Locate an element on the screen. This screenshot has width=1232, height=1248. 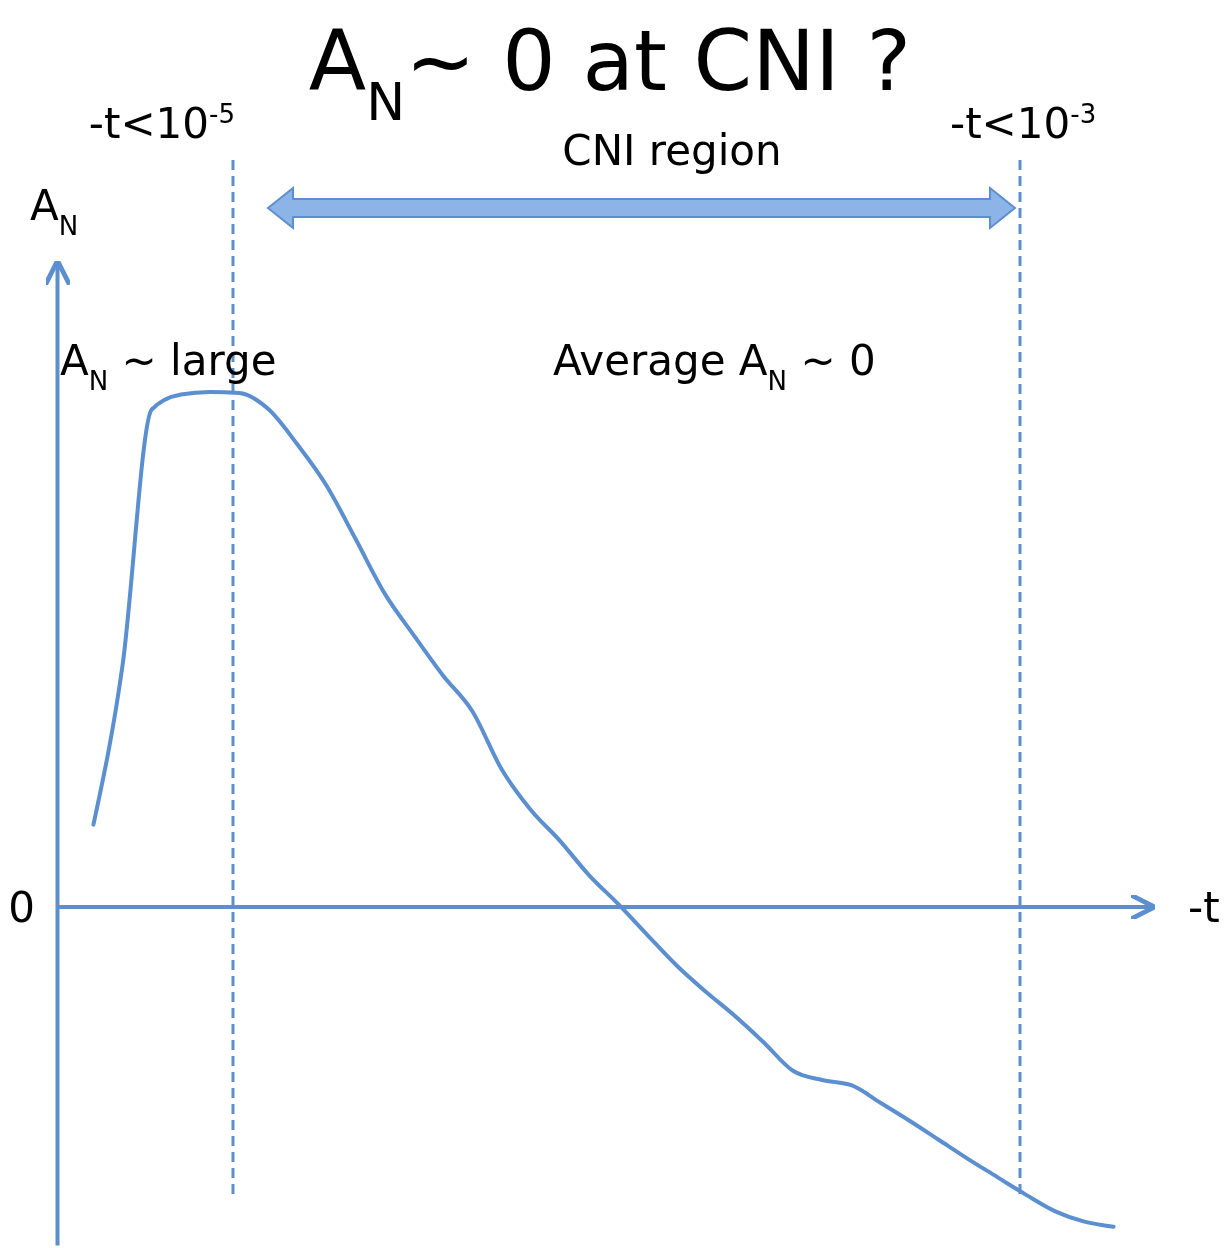
ref-line-label: 0 is located at coordinates (21, 907).